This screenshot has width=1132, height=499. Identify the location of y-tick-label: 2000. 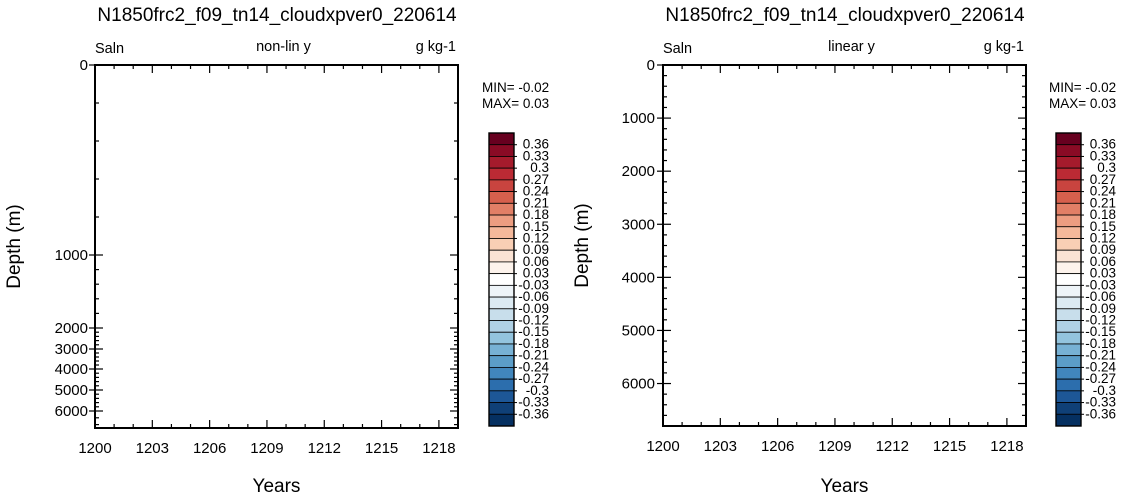
(638, 171).